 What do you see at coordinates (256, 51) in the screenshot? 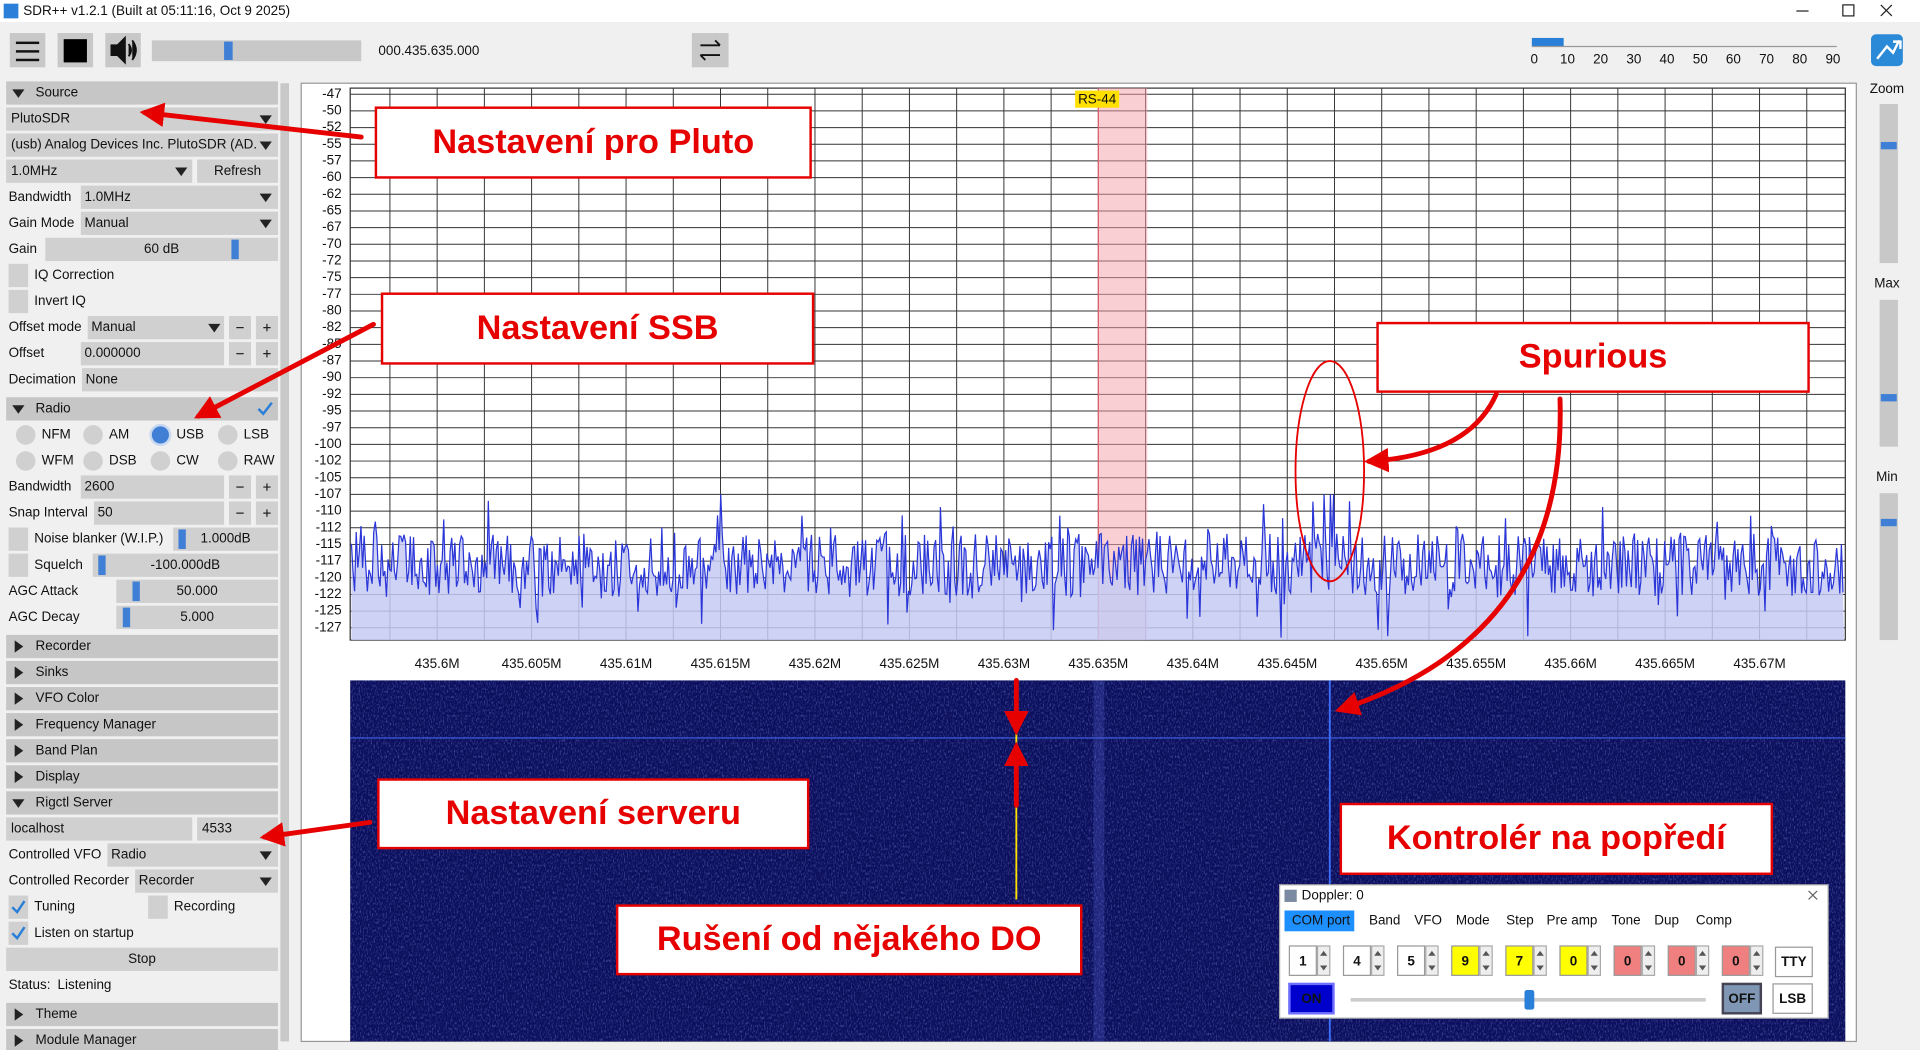
I see `volume-slider` at bounding box center [256, 51].